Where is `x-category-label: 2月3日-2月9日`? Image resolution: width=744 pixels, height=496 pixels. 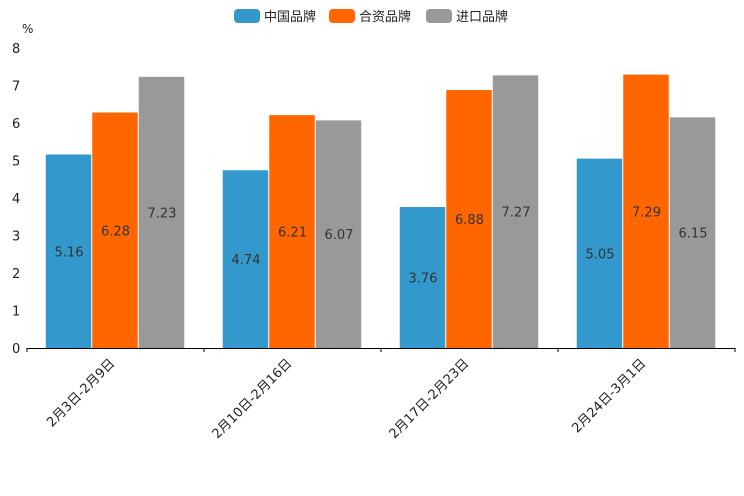 x-category-label: 2月3日-2月9日 is located at coordinates (81, 393).